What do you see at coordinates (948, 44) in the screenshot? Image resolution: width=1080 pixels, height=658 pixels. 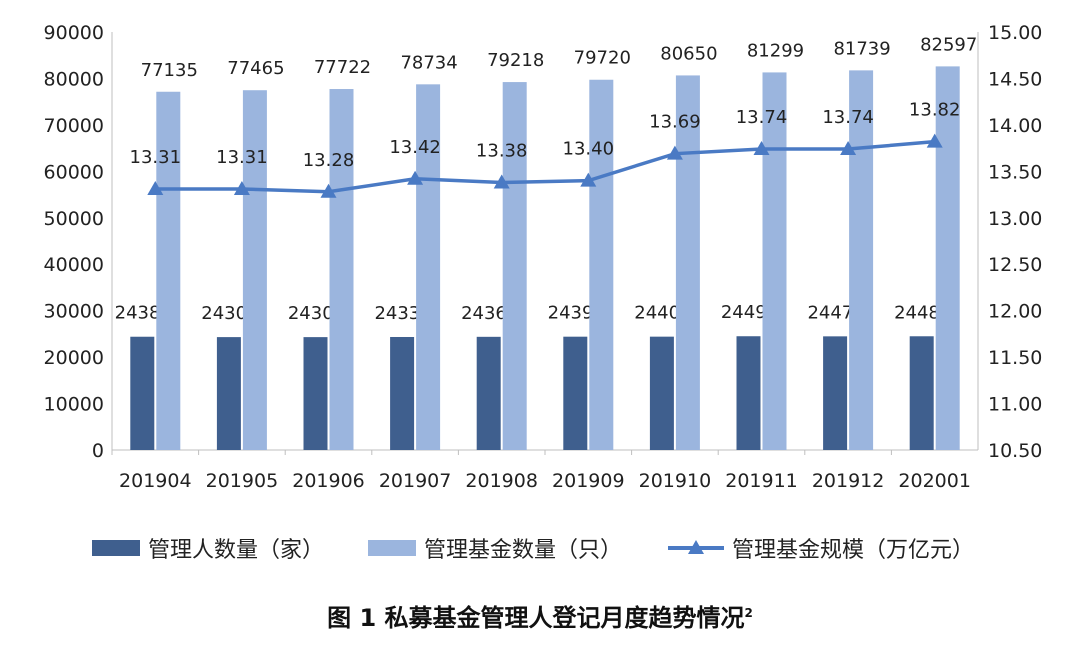 I see `data-label-funds: 82597` at bounding box center [948, 44].